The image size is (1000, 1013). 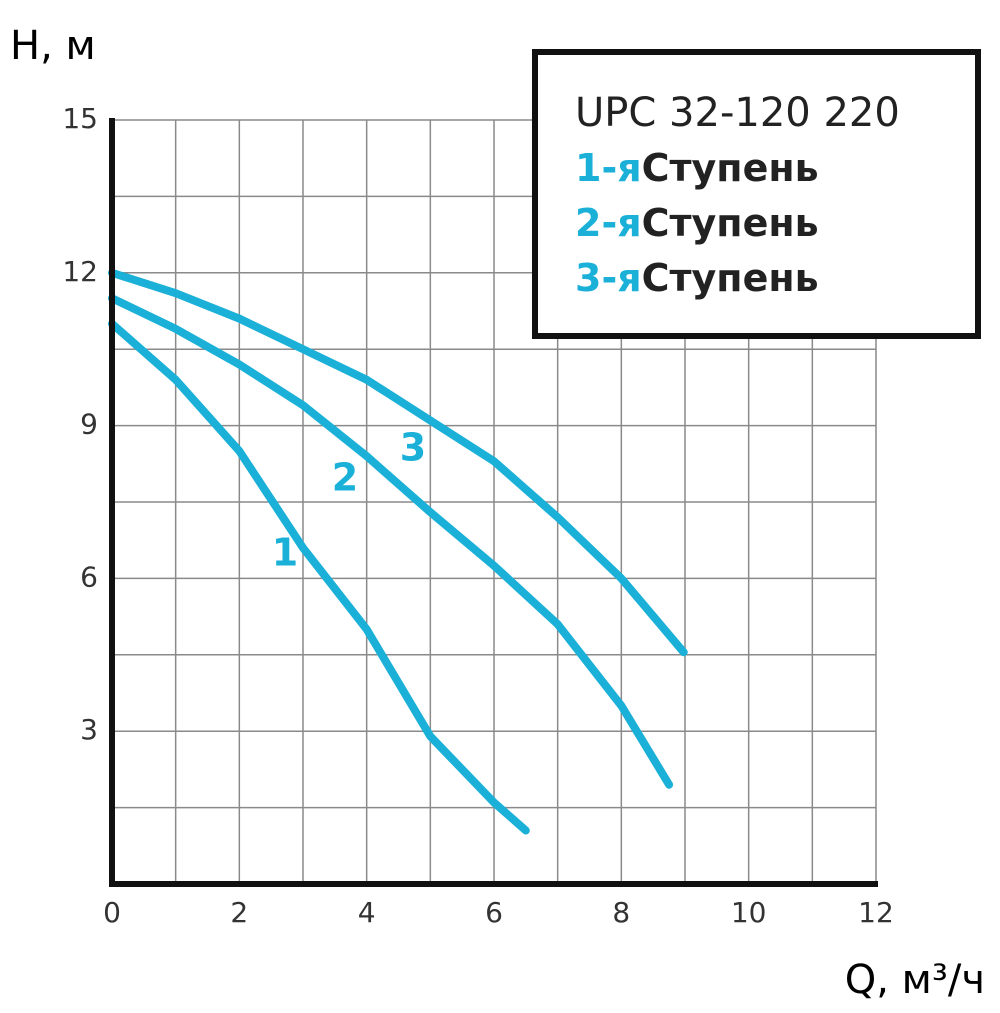 I want to click on x-tick-label: 8, so click(x=621, y=912).